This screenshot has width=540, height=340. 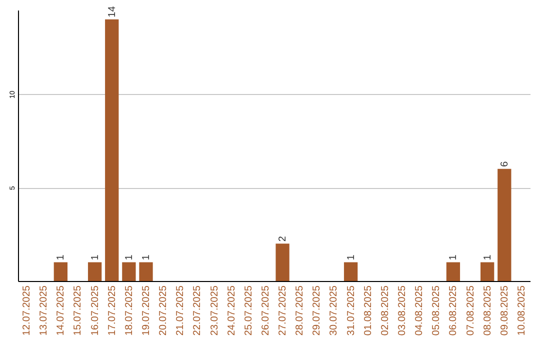 I want to click on x-tick-label: 03.08.2025, so click(x=402, y=310).